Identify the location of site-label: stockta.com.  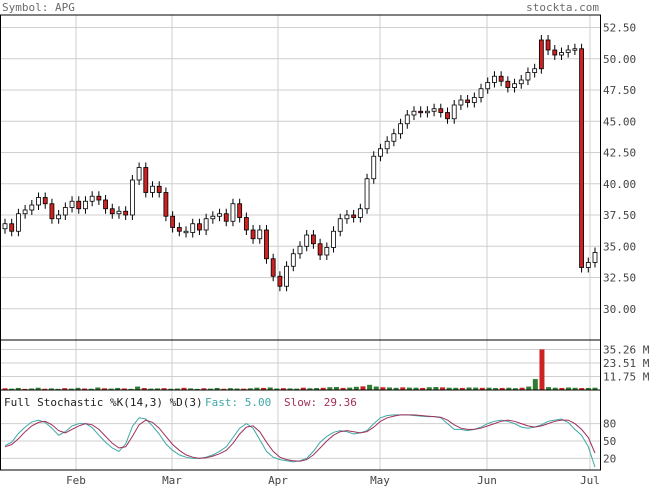
(562, 7).